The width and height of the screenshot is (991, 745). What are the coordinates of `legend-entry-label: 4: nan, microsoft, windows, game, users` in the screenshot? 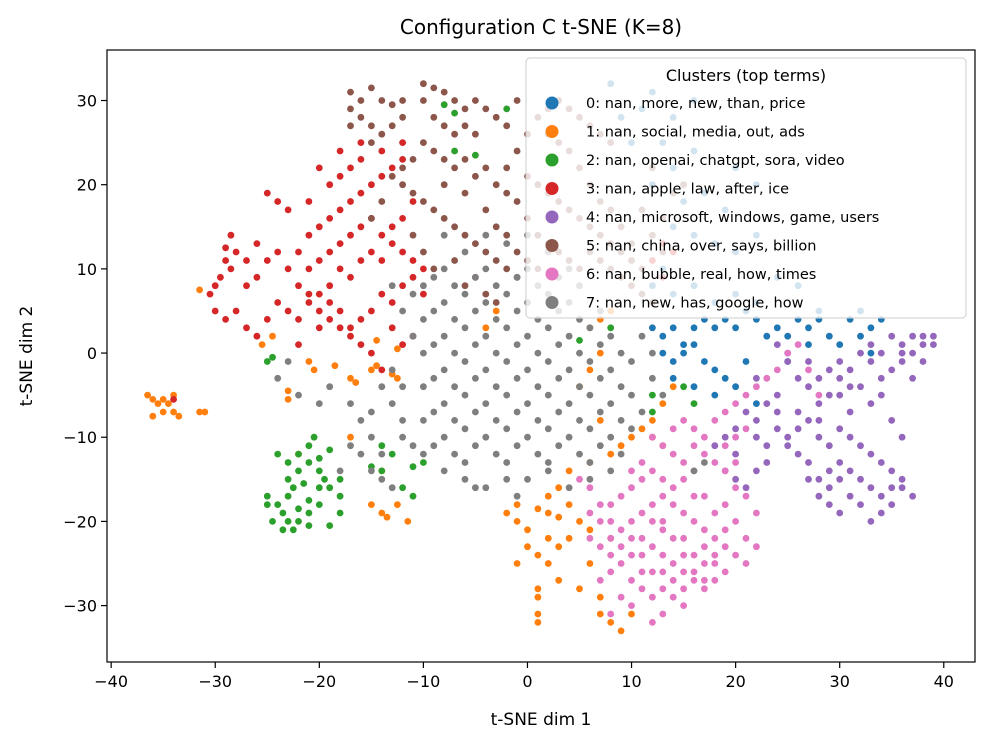 It's located at (732, 218).